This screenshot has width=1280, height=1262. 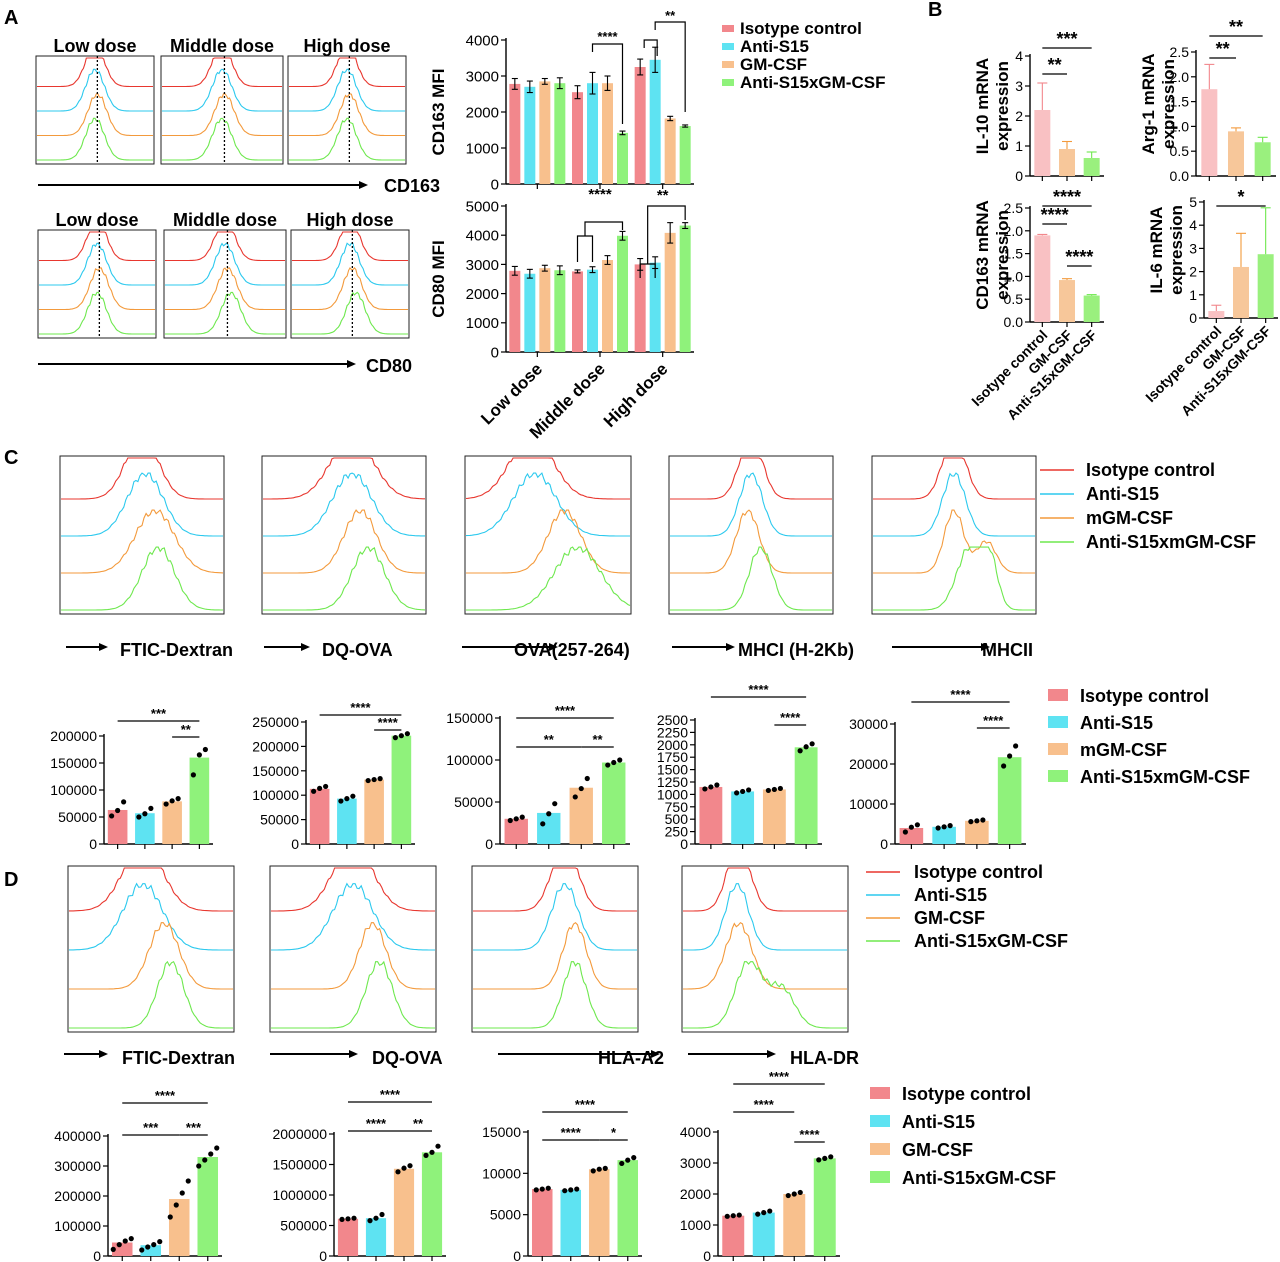 I want to click on y-axis-label: CD163 MFI, so click(x=438, y=112).